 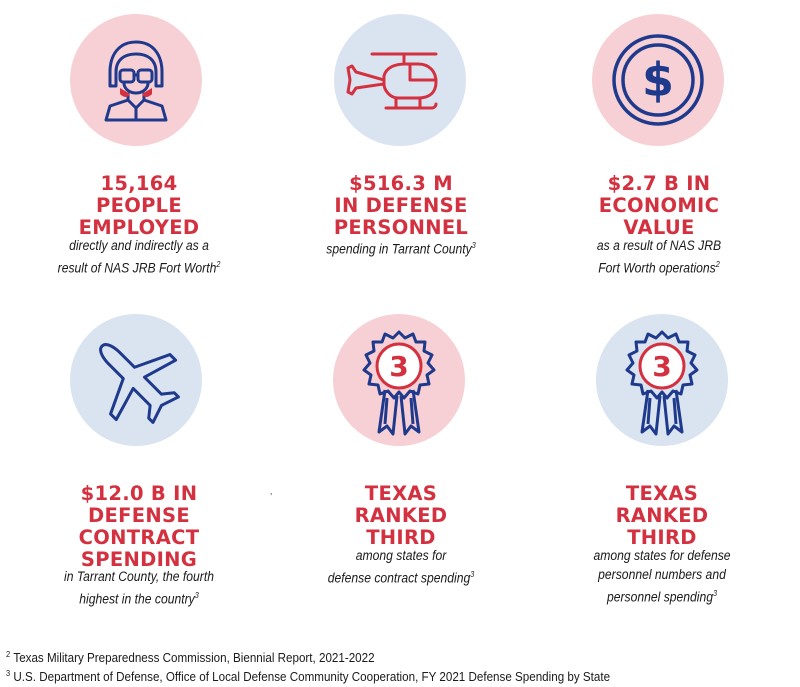 I want to click on desc-line: personnel numbers and, so click(x=662, y=574).